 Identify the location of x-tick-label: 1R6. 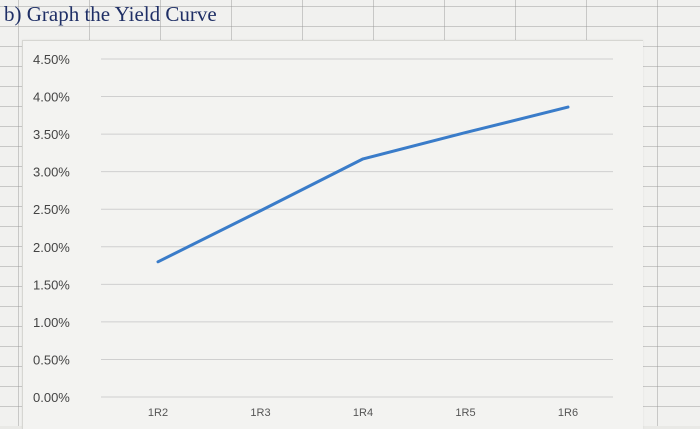
(568, 413).